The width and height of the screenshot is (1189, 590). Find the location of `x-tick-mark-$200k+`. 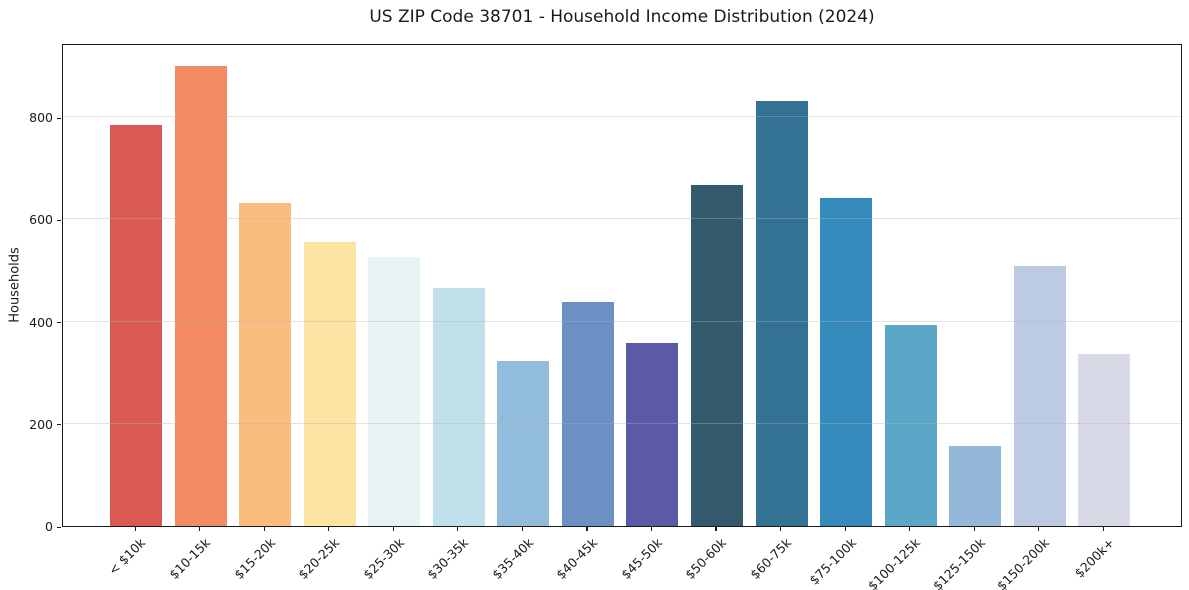

x-tick-mark-$200k+ is located at coordinates (1103, 529).